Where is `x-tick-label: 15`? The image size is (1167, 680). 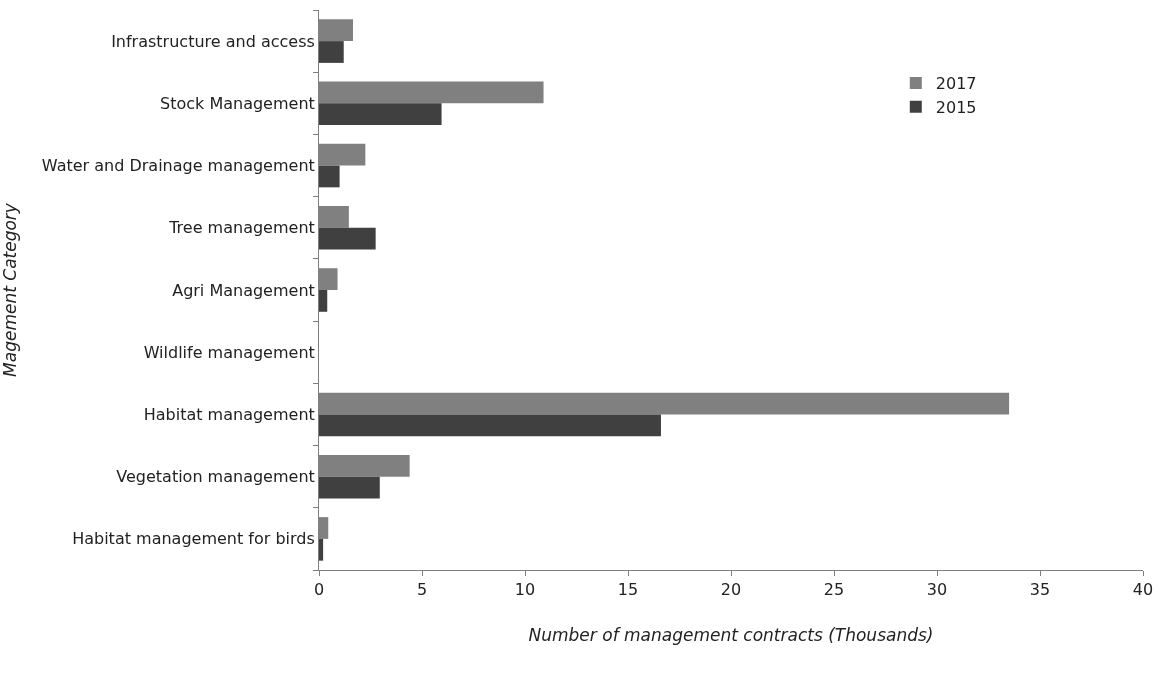
x-tick-label: 15 is located at coordinates (628, 590).